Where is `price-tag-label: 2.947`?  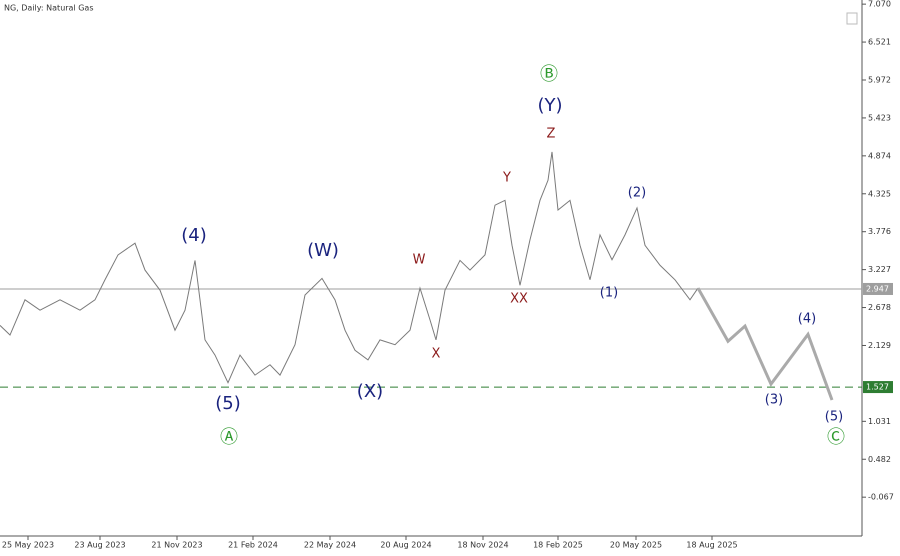 price-tag-label: 2.947 is located at coordinates (877, 288).